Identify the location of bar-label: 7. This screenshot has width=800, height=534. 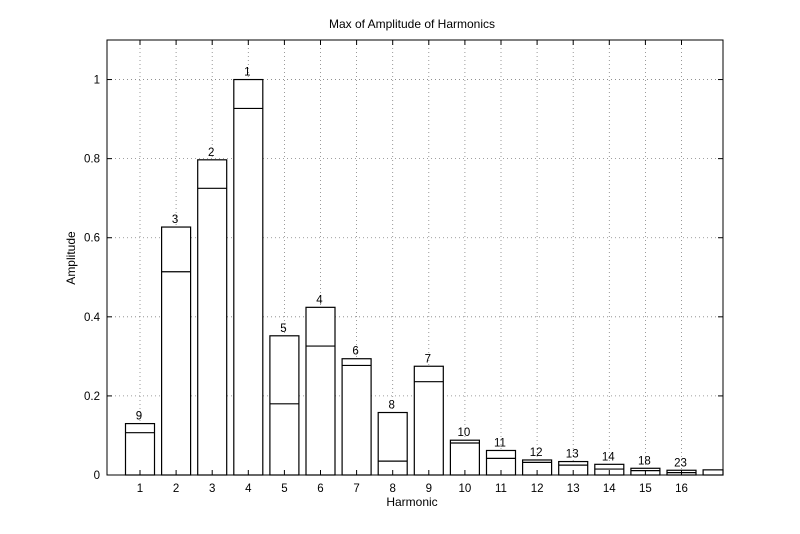
(428, 359).